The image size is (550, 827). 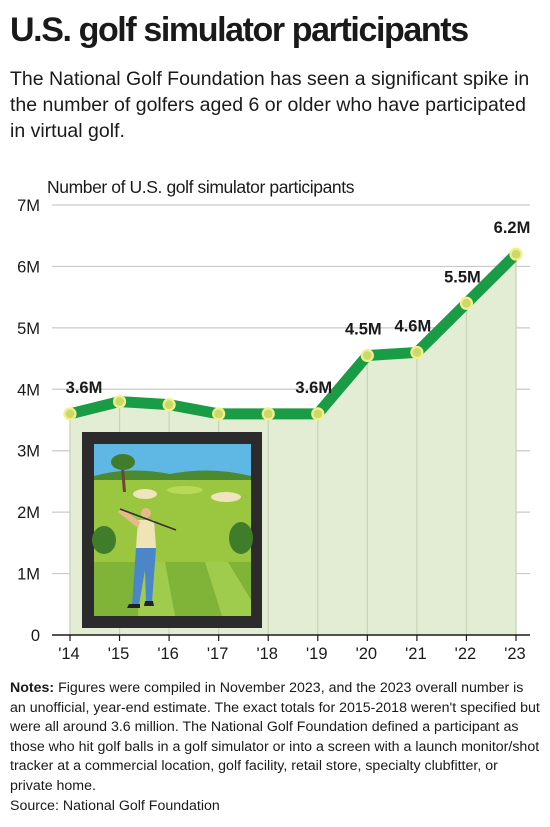 I want to click on golfer-illustration, so click(x=172, y=530).